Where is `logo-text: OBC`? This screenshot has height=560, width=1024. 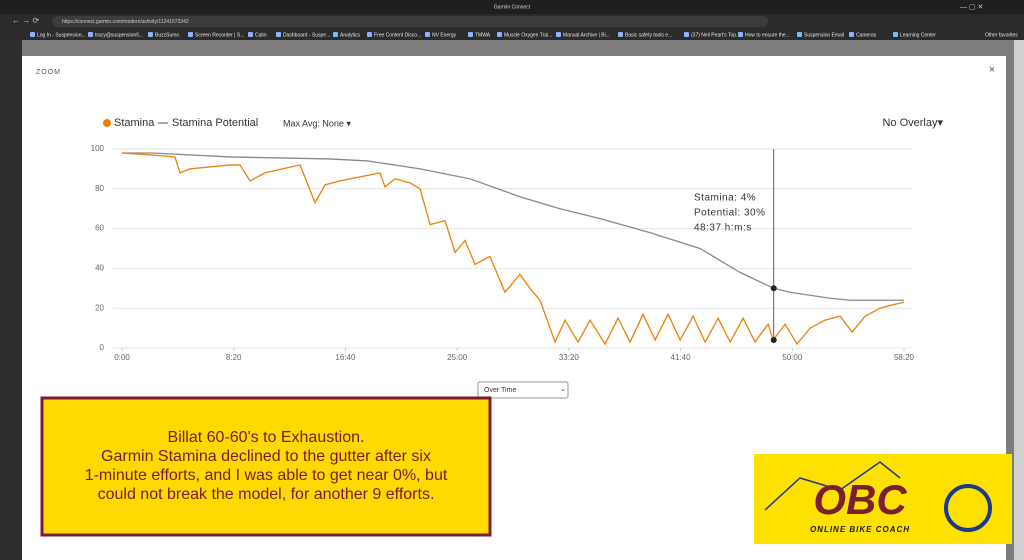
logo-text: OBC is located at coordinates (860, 499).